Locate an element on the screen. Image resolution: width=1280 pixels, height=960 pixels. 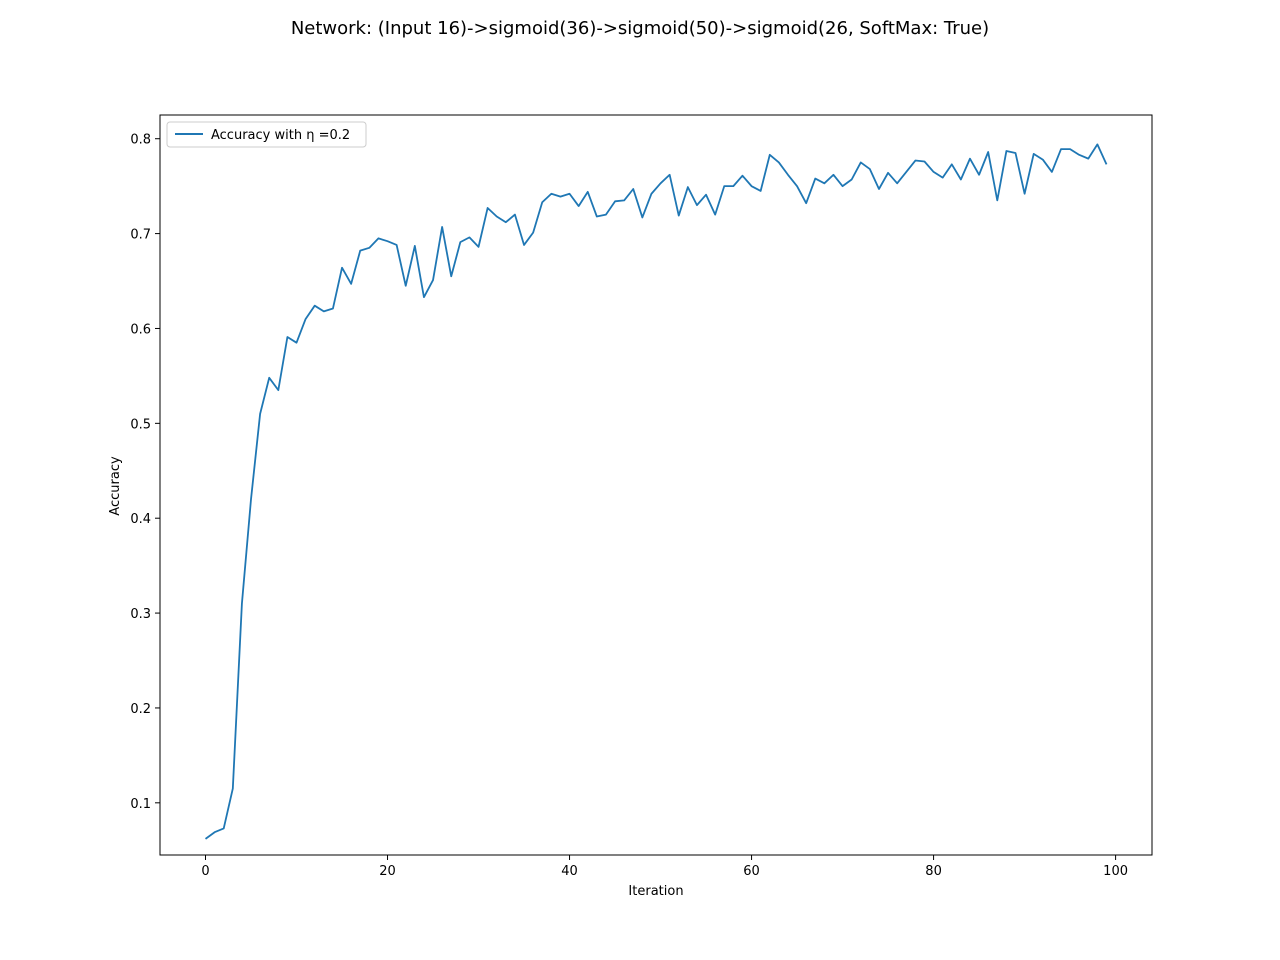
y-tick-label: 0.5 is located at coordinates (140, 424).